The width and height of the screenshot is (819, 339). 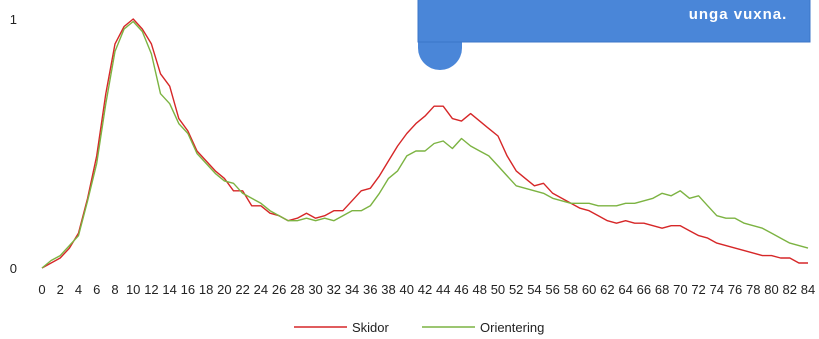 I want to click on x-tick-label: 60, so click(x=589, y=289).